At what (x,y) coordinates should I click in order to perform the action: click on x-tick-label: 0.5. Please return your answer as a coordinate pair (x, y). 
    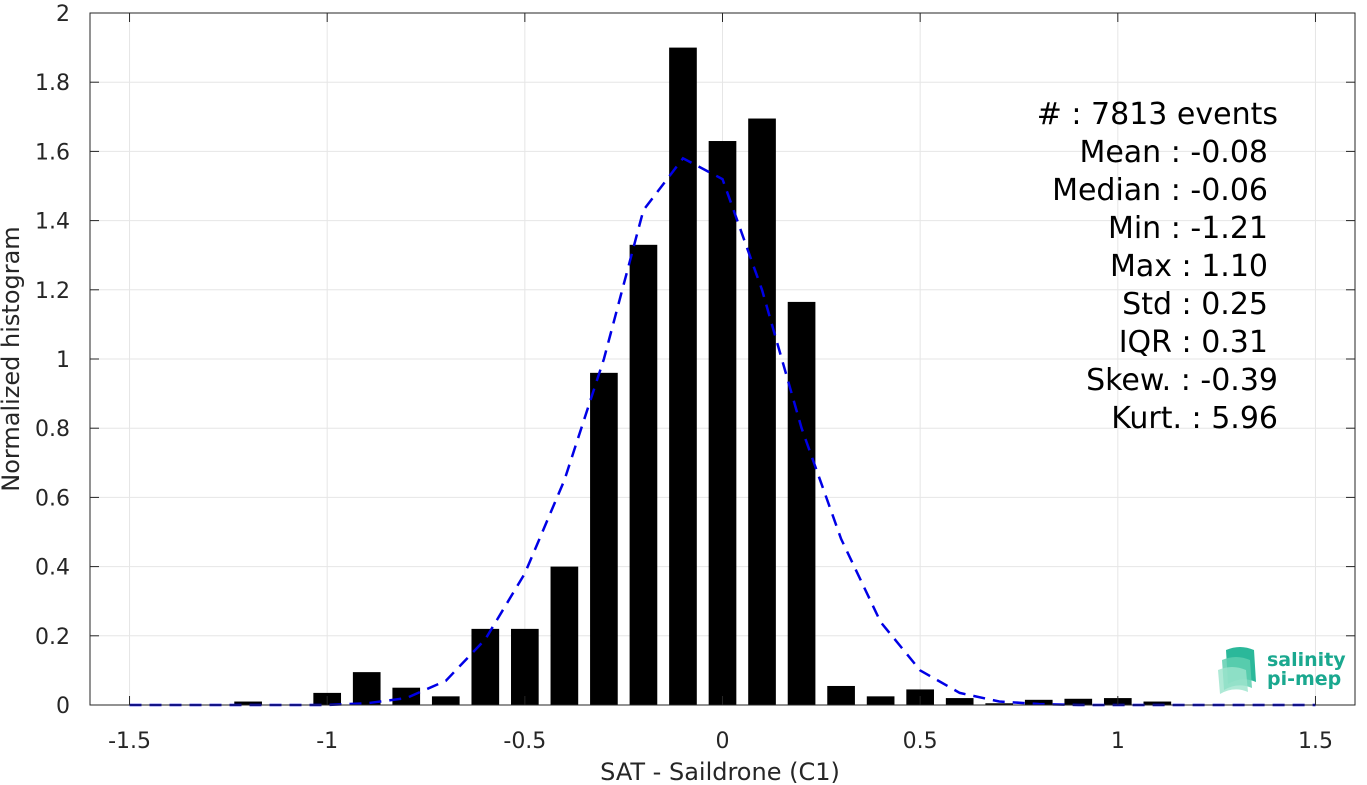
    Looking at the image, I should click on (920, 741).